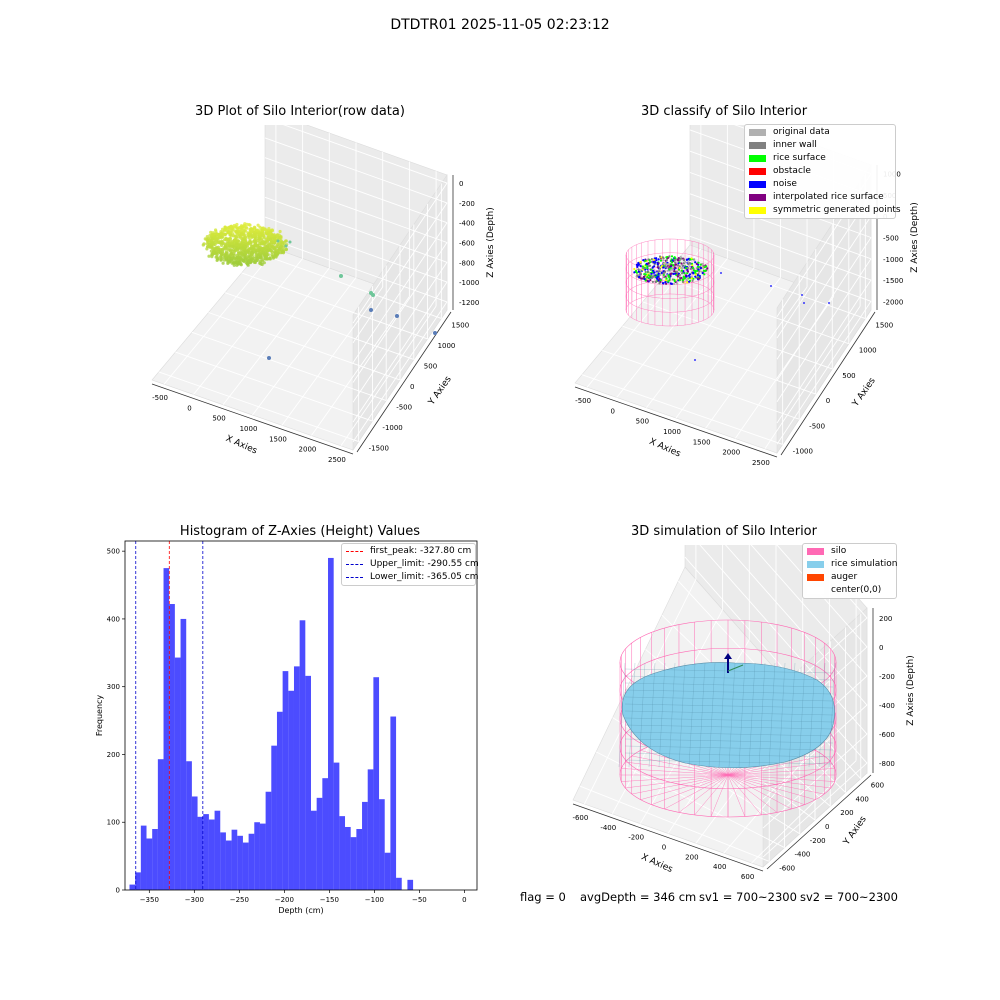 The height and width of the screenshot is (1000, 1000). I want to click on plot2-x-tick-label: 1000, so click(672, 432).